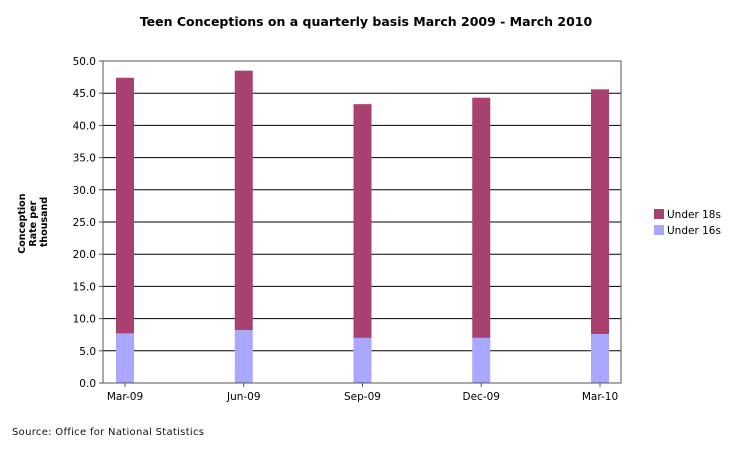 The image size is (733, 450). I want to click on x-tick-label: Mar-09, so click(125, 397).